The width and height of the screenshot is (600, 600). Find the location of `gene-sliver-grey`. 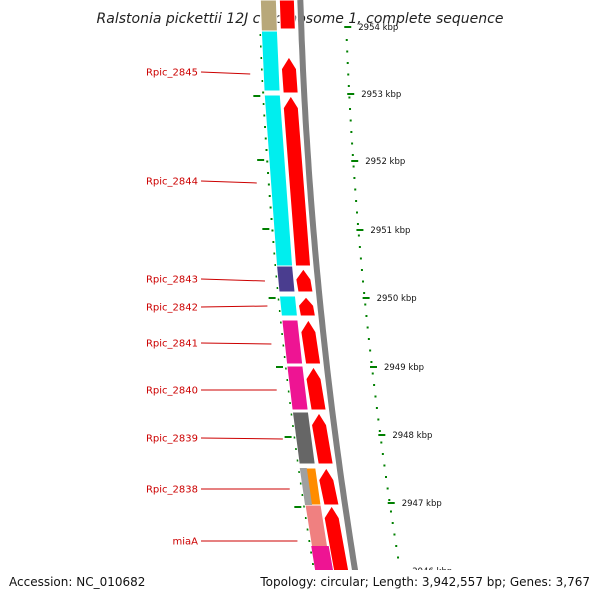

gene-sliver-grey is located at coordinates (306, 486).